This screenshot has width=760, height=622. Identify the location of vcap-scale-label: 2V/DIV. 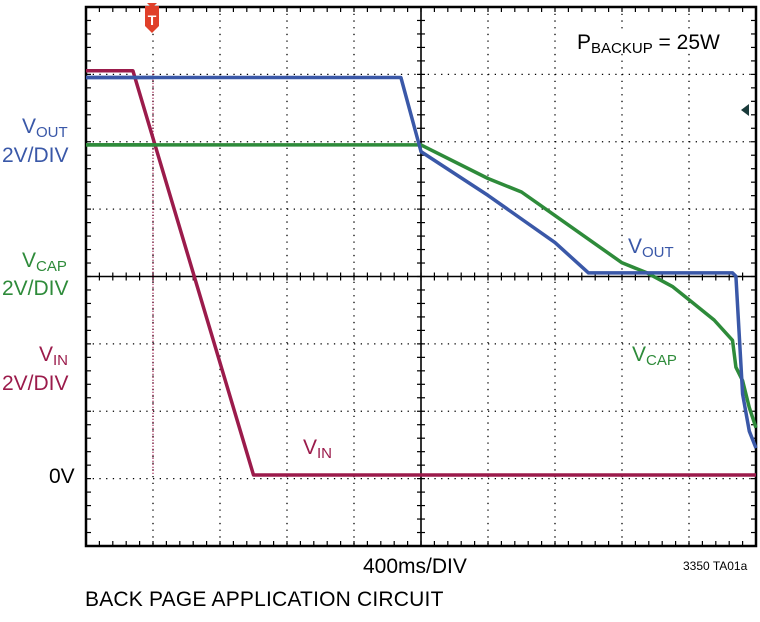
(35, 288).